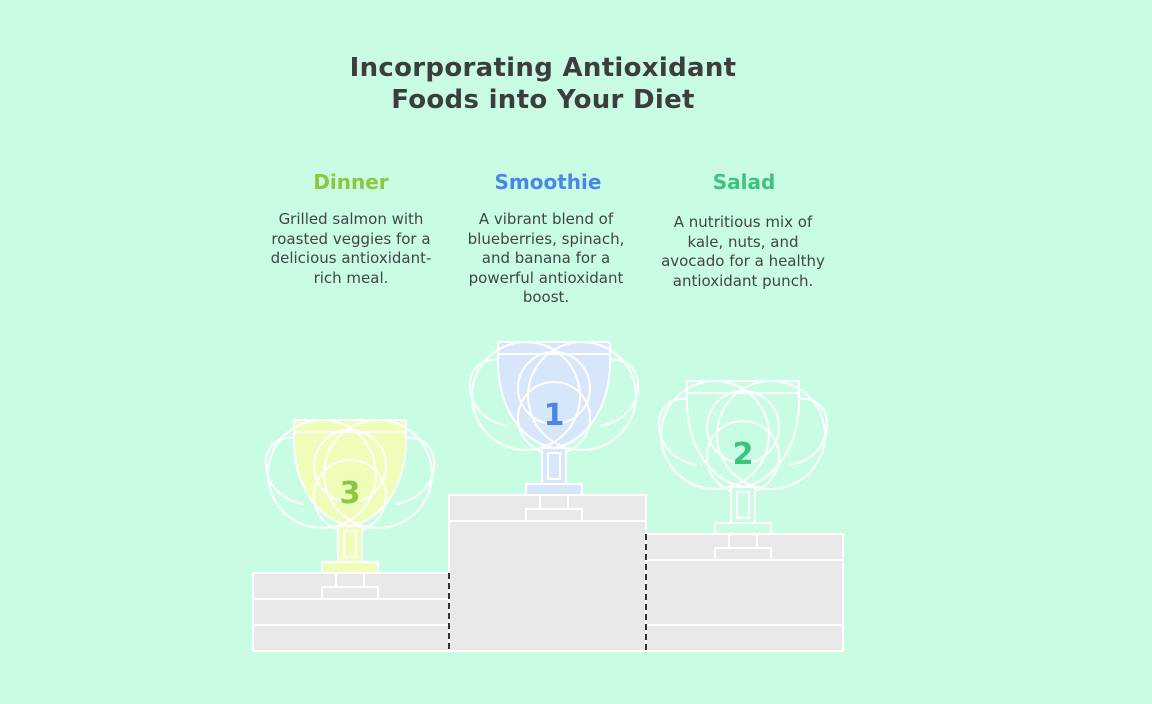  I want to click on rank-third-label: 3, so click(350, 493).